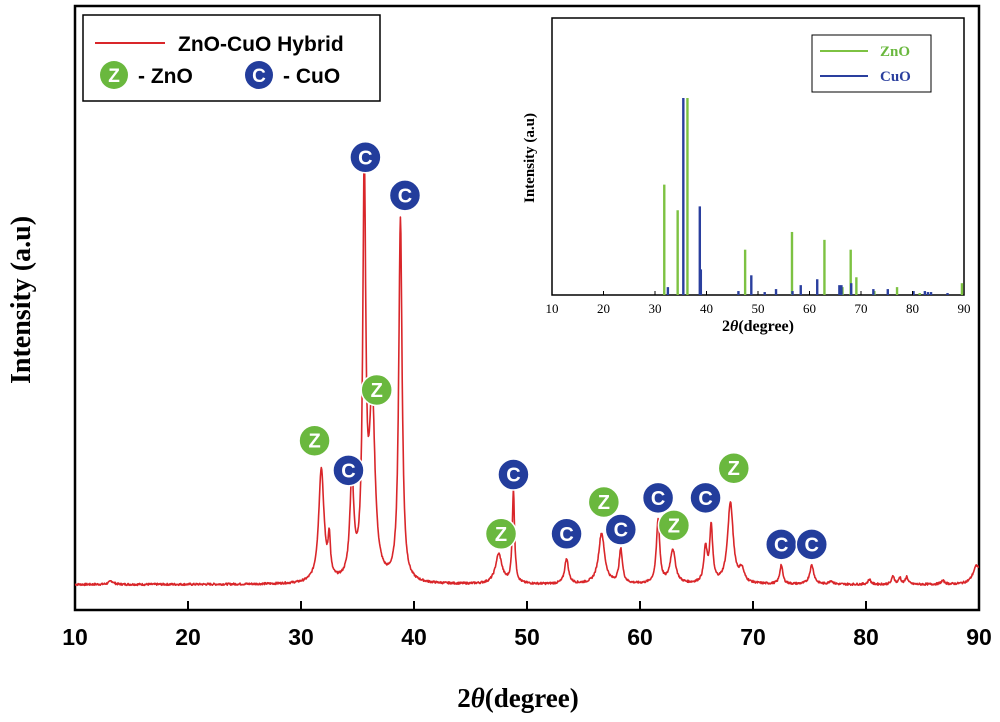 The image size is (1000, 722). Describe the element at coordinates (809, 308) in the screenshot. I see `inset-x-tick-label-60: 60` at that location.